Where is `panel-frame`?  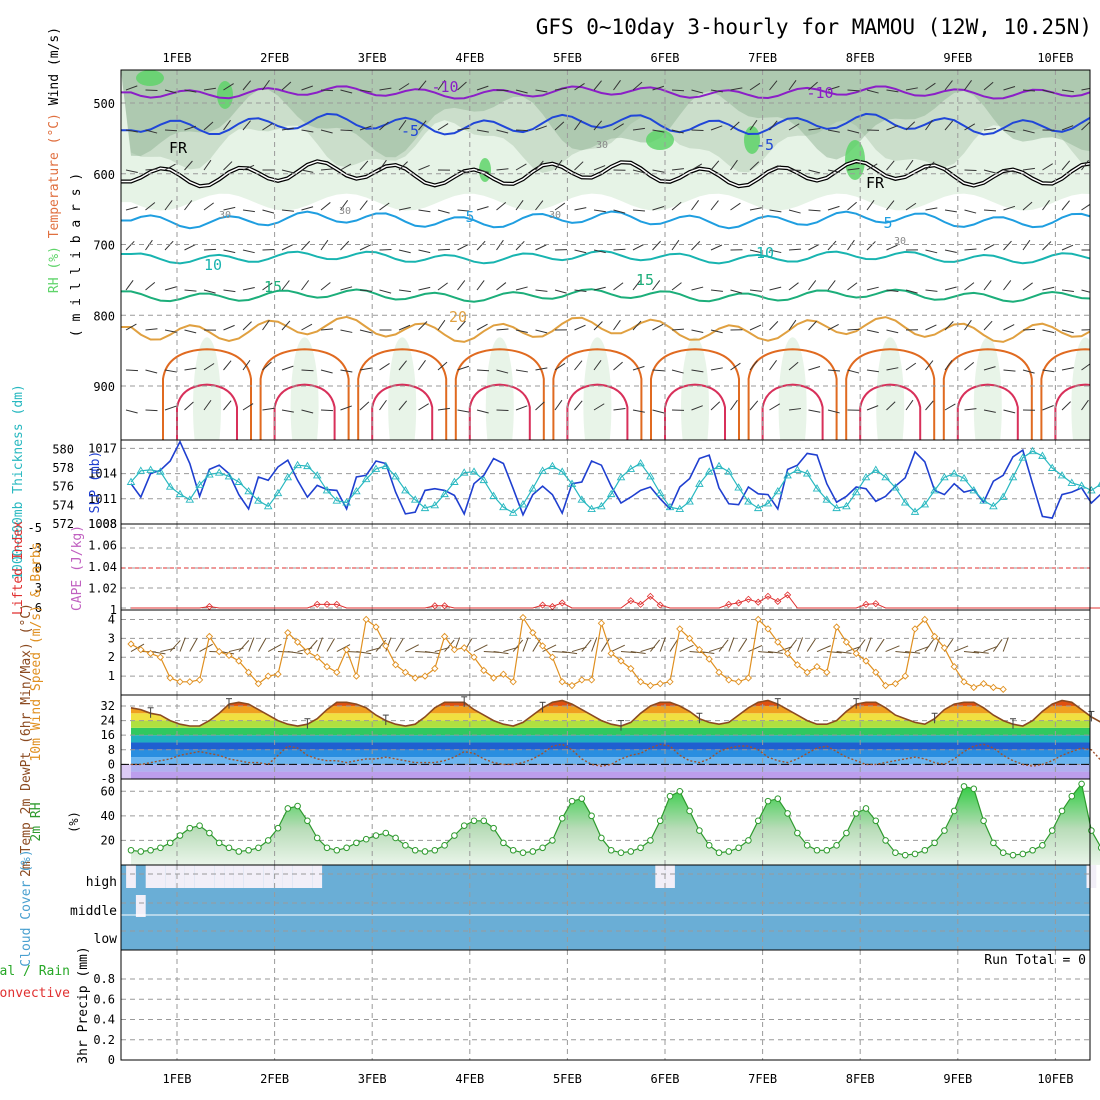 panel-frame is located at coordinates (605, 482).